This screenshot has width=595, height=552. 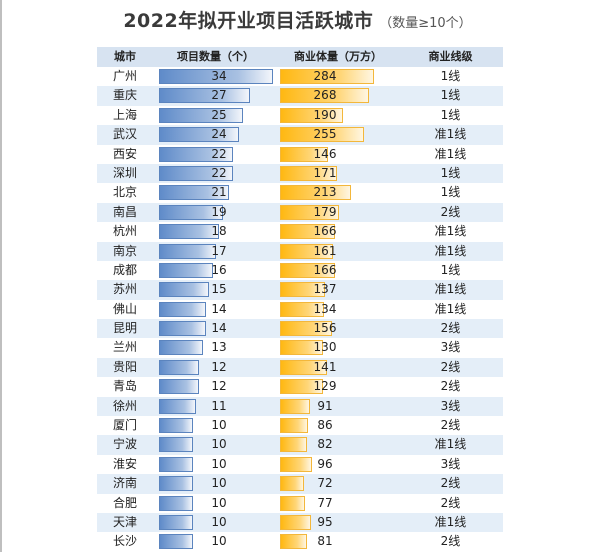 What do you see at coordinates (124, 192) in the screenshot?
I see `city-cell: 北京` at bounding box center [124, 192].